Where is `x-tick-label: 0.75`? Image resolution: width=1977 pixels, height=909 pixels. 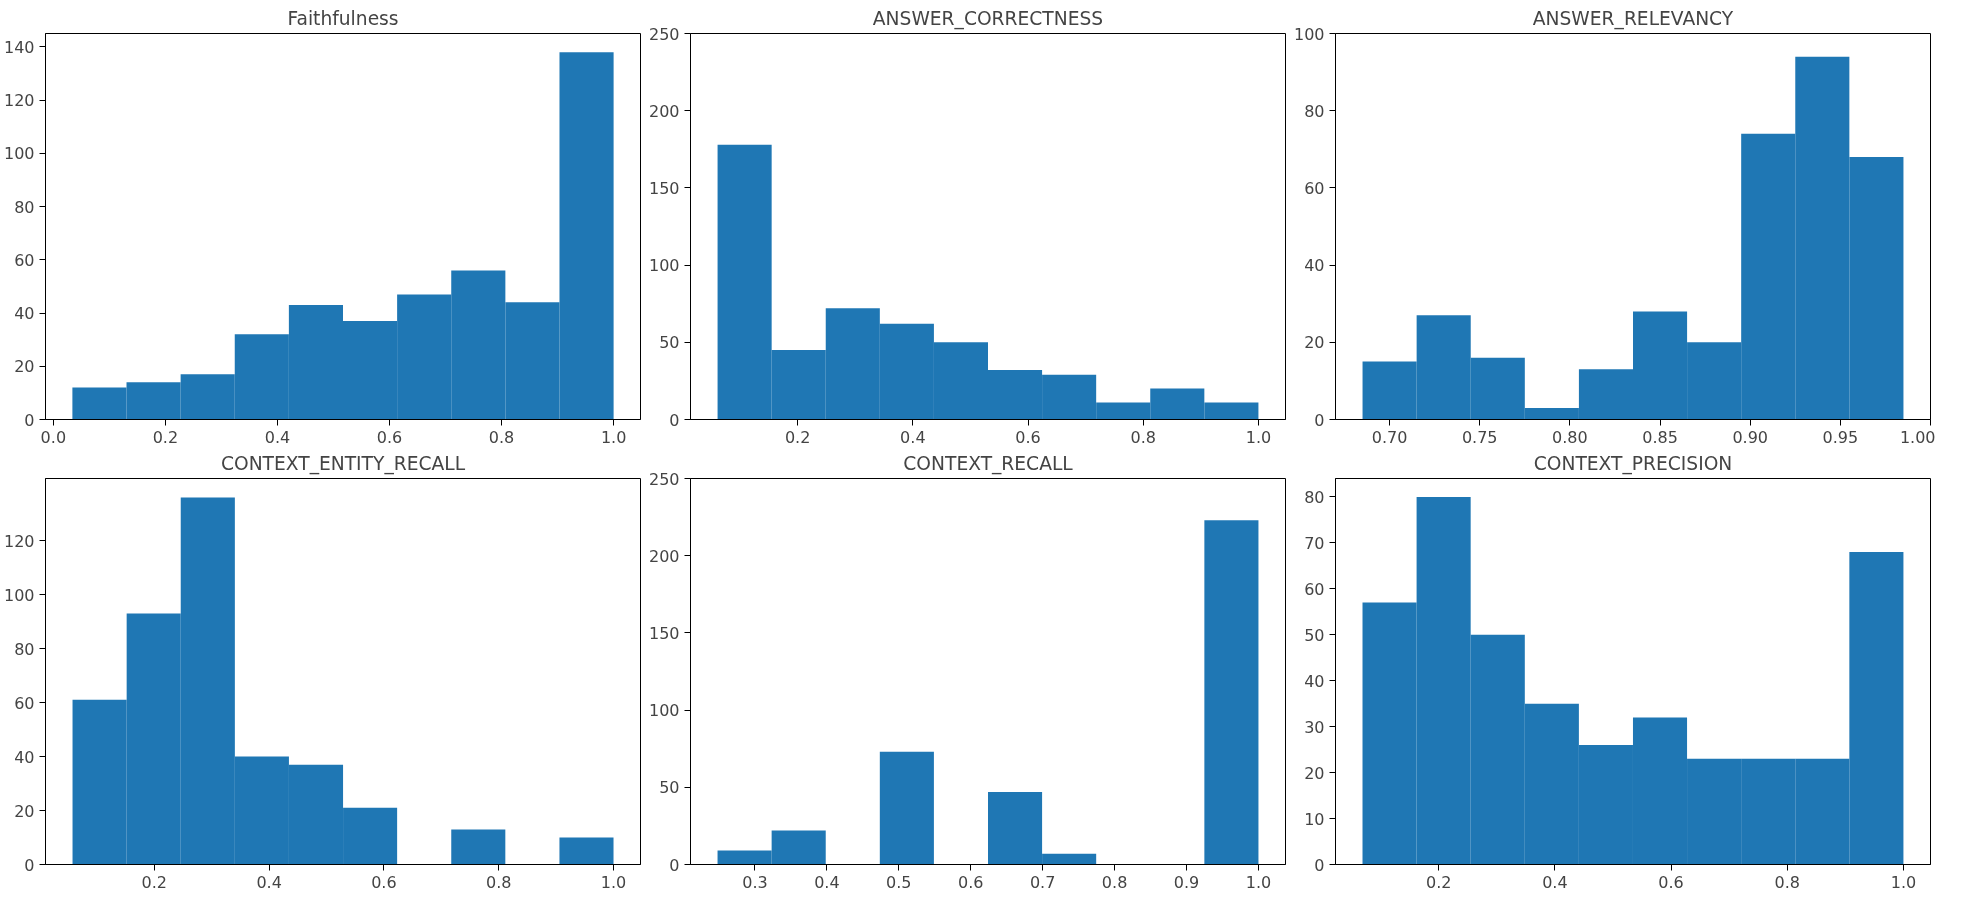 x-tick-label: 0.75 is located at coordinates (1479, 437).